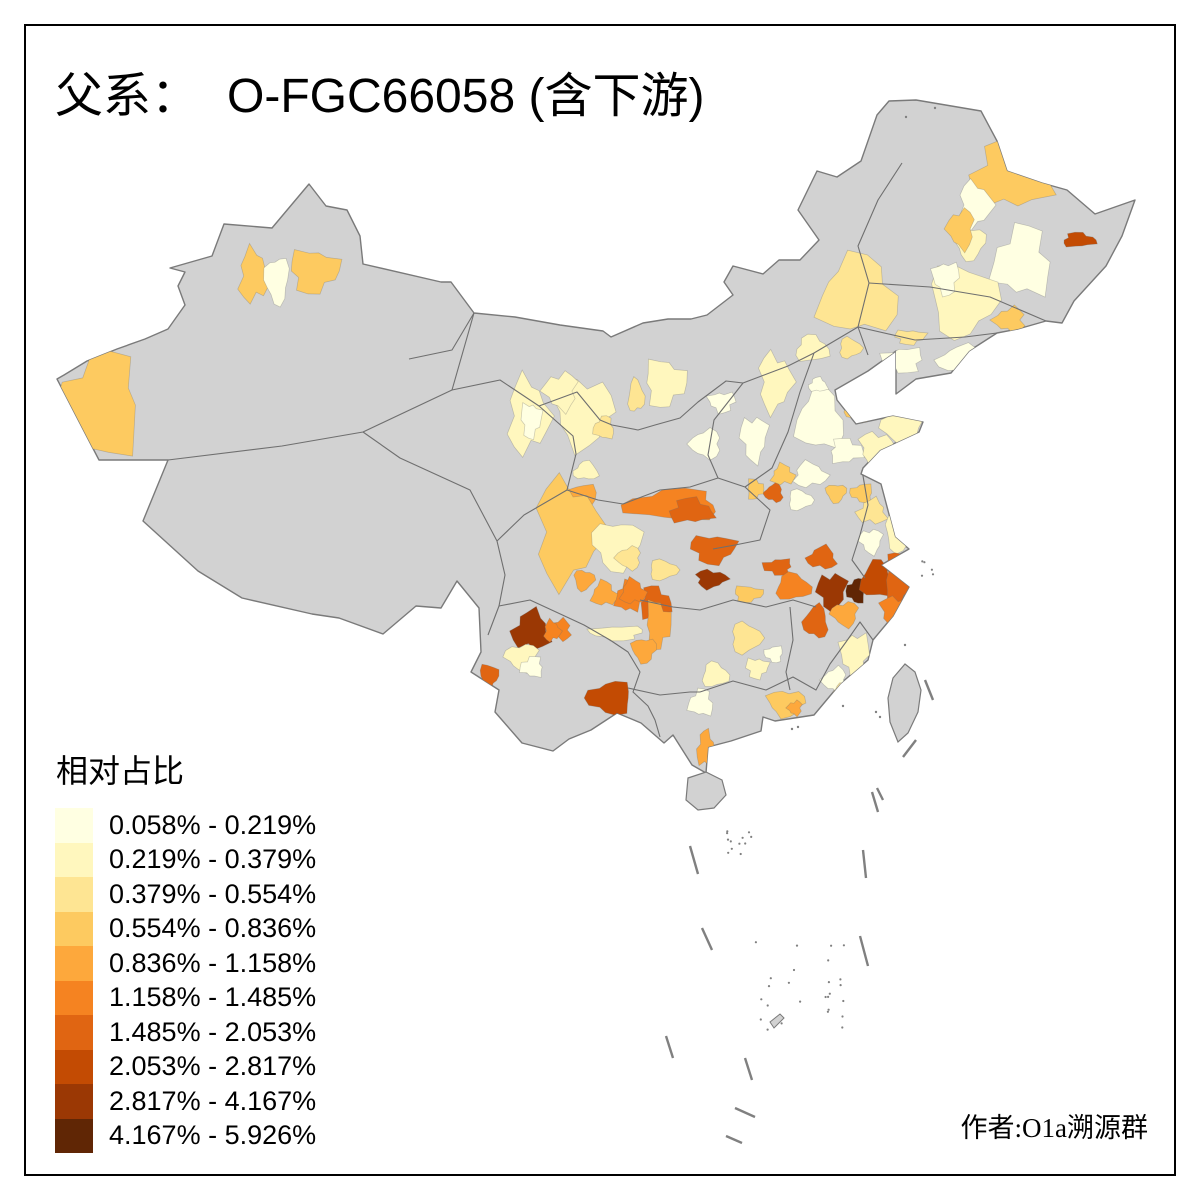 This screenshot has width=1200, height=1200. Describe the element at coordinates (1054, 1128) in the screenshot. I see `credit-text: 作者:O1a溯源群` at that location.